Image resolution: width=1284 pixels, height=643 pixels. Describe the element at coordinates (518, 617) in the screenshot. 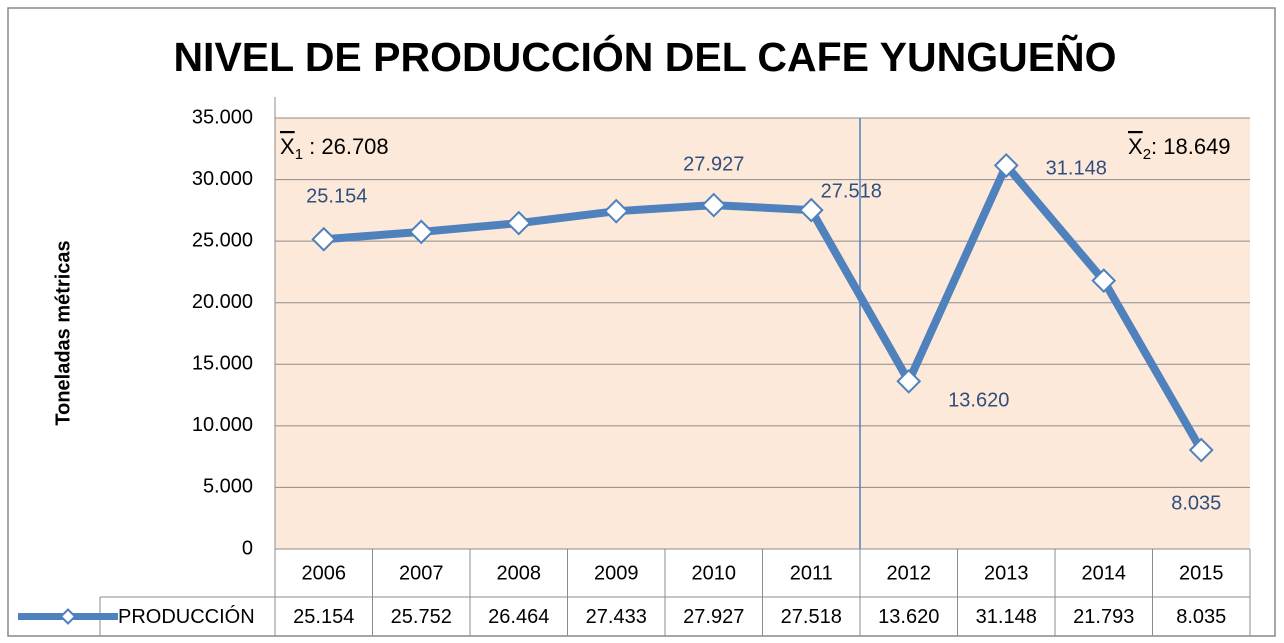

I see `table-value: 26.464` at that location.